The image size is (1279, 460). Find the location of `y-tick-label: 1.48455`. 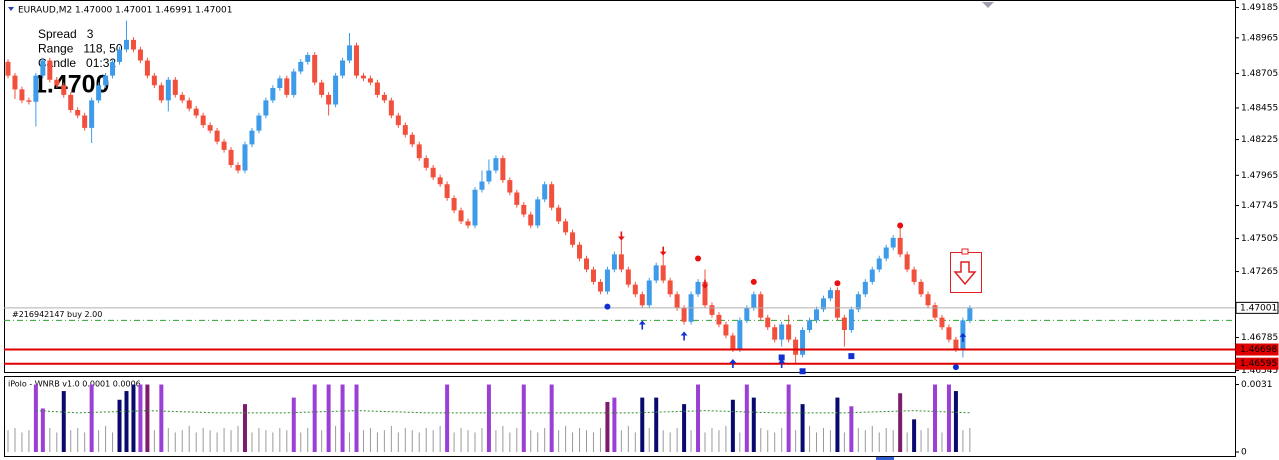

y-tick-label: 1.48455 is located at coordinates (1259, 108).